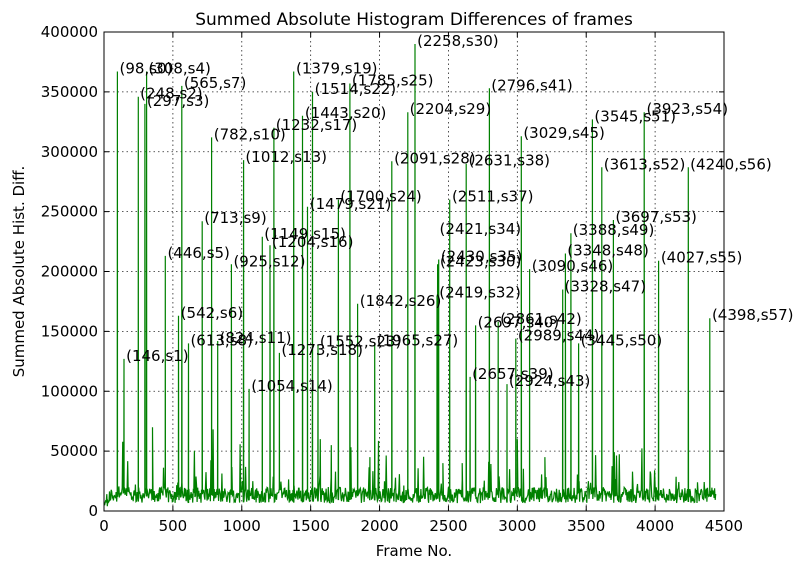 Image resolution: width=810 pixels, height=570 pixels. Describe the element at coordinates (351, 204) in the screenshot. I see `peak-annotation: (1479,s21)` at that location.